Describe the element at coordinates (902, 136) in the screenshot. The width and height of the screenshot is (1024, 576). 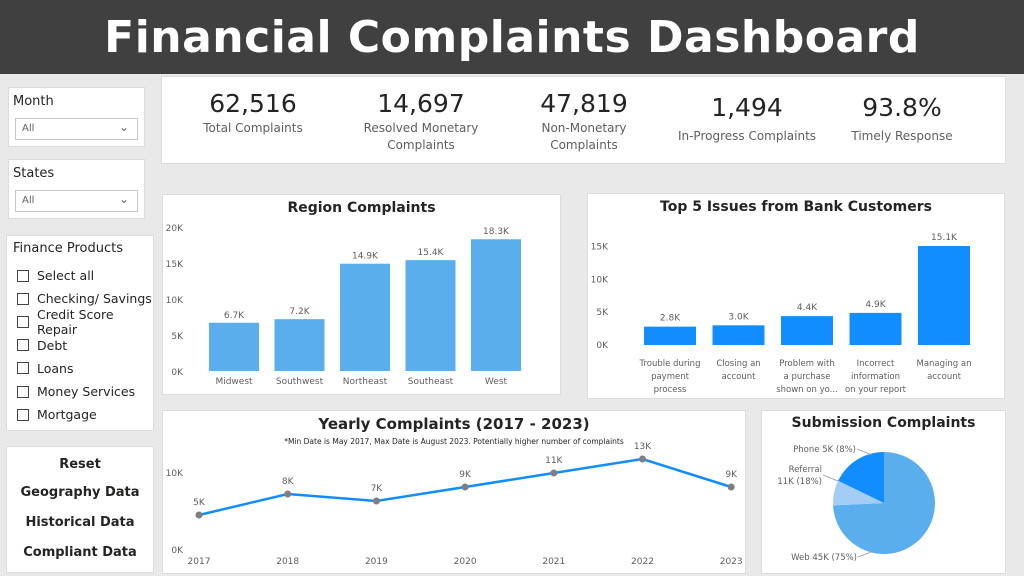
I see `kpi-label: Timely Response` at that location.